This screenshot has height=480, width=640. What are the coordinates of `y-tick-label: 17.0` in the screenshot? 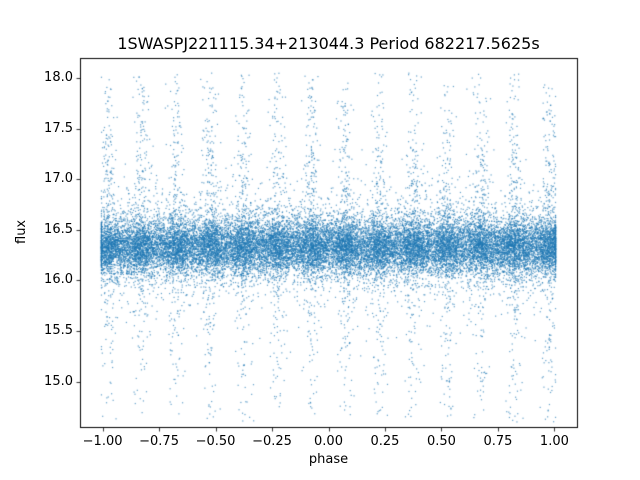 It's located at (58, 179).